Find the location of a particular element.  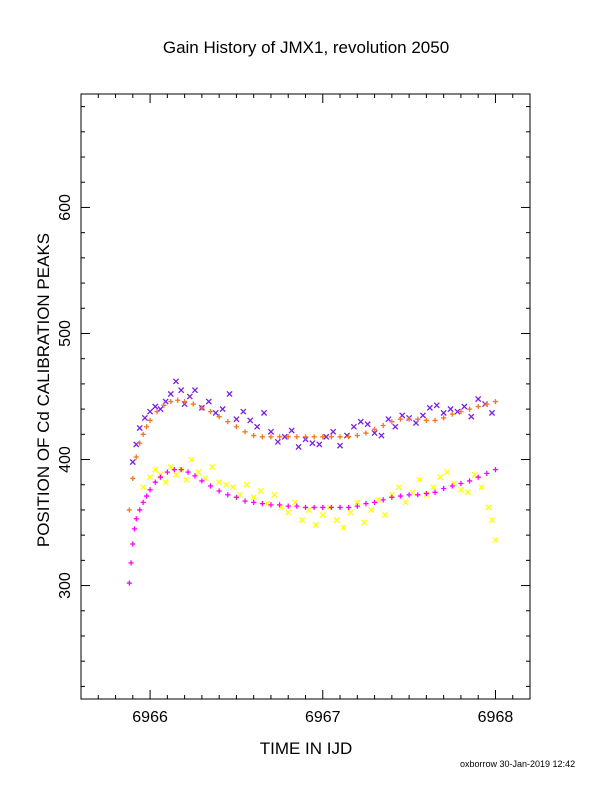

chart-title: Gain History of JMX1, revolution 2050 is located at coordinates (306, 47).